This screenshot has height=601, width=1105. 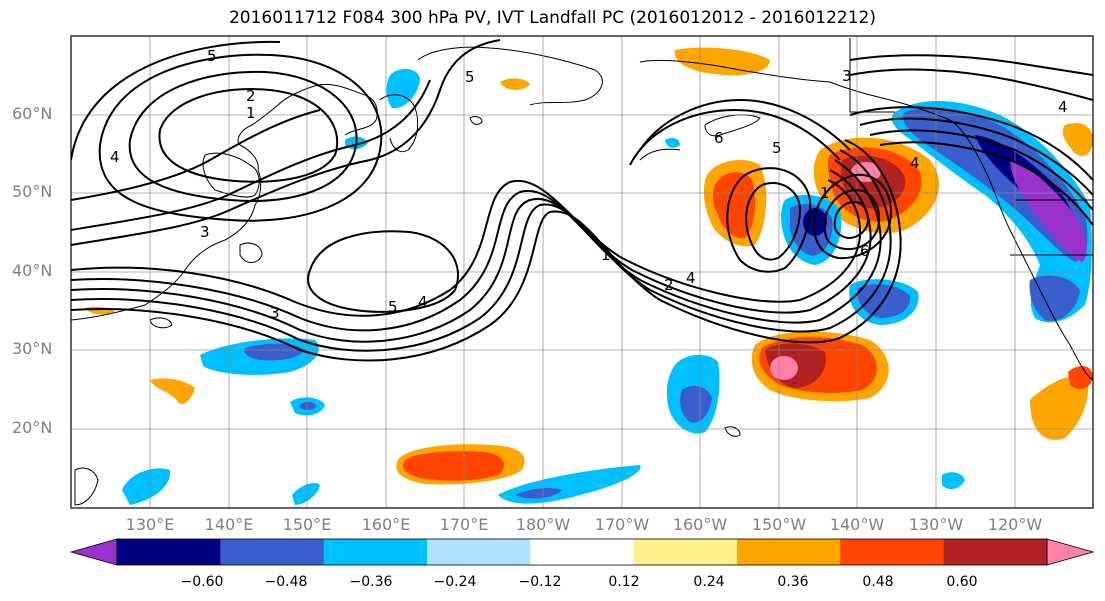 I want to click on colorbar-tick-label: −0.12, so click(x=540, y=582).